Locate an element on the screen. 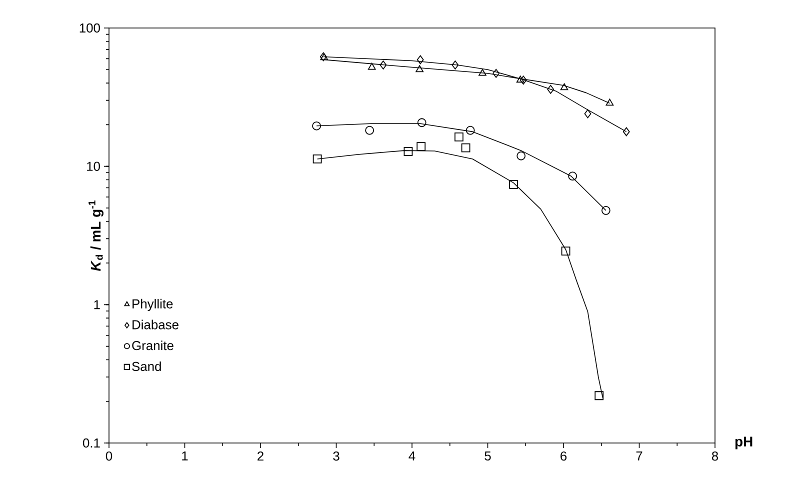 Image resolution: width=799 pixels, height=485 pixels. x-tick-label: 8 is located at coordinates (715, 456).